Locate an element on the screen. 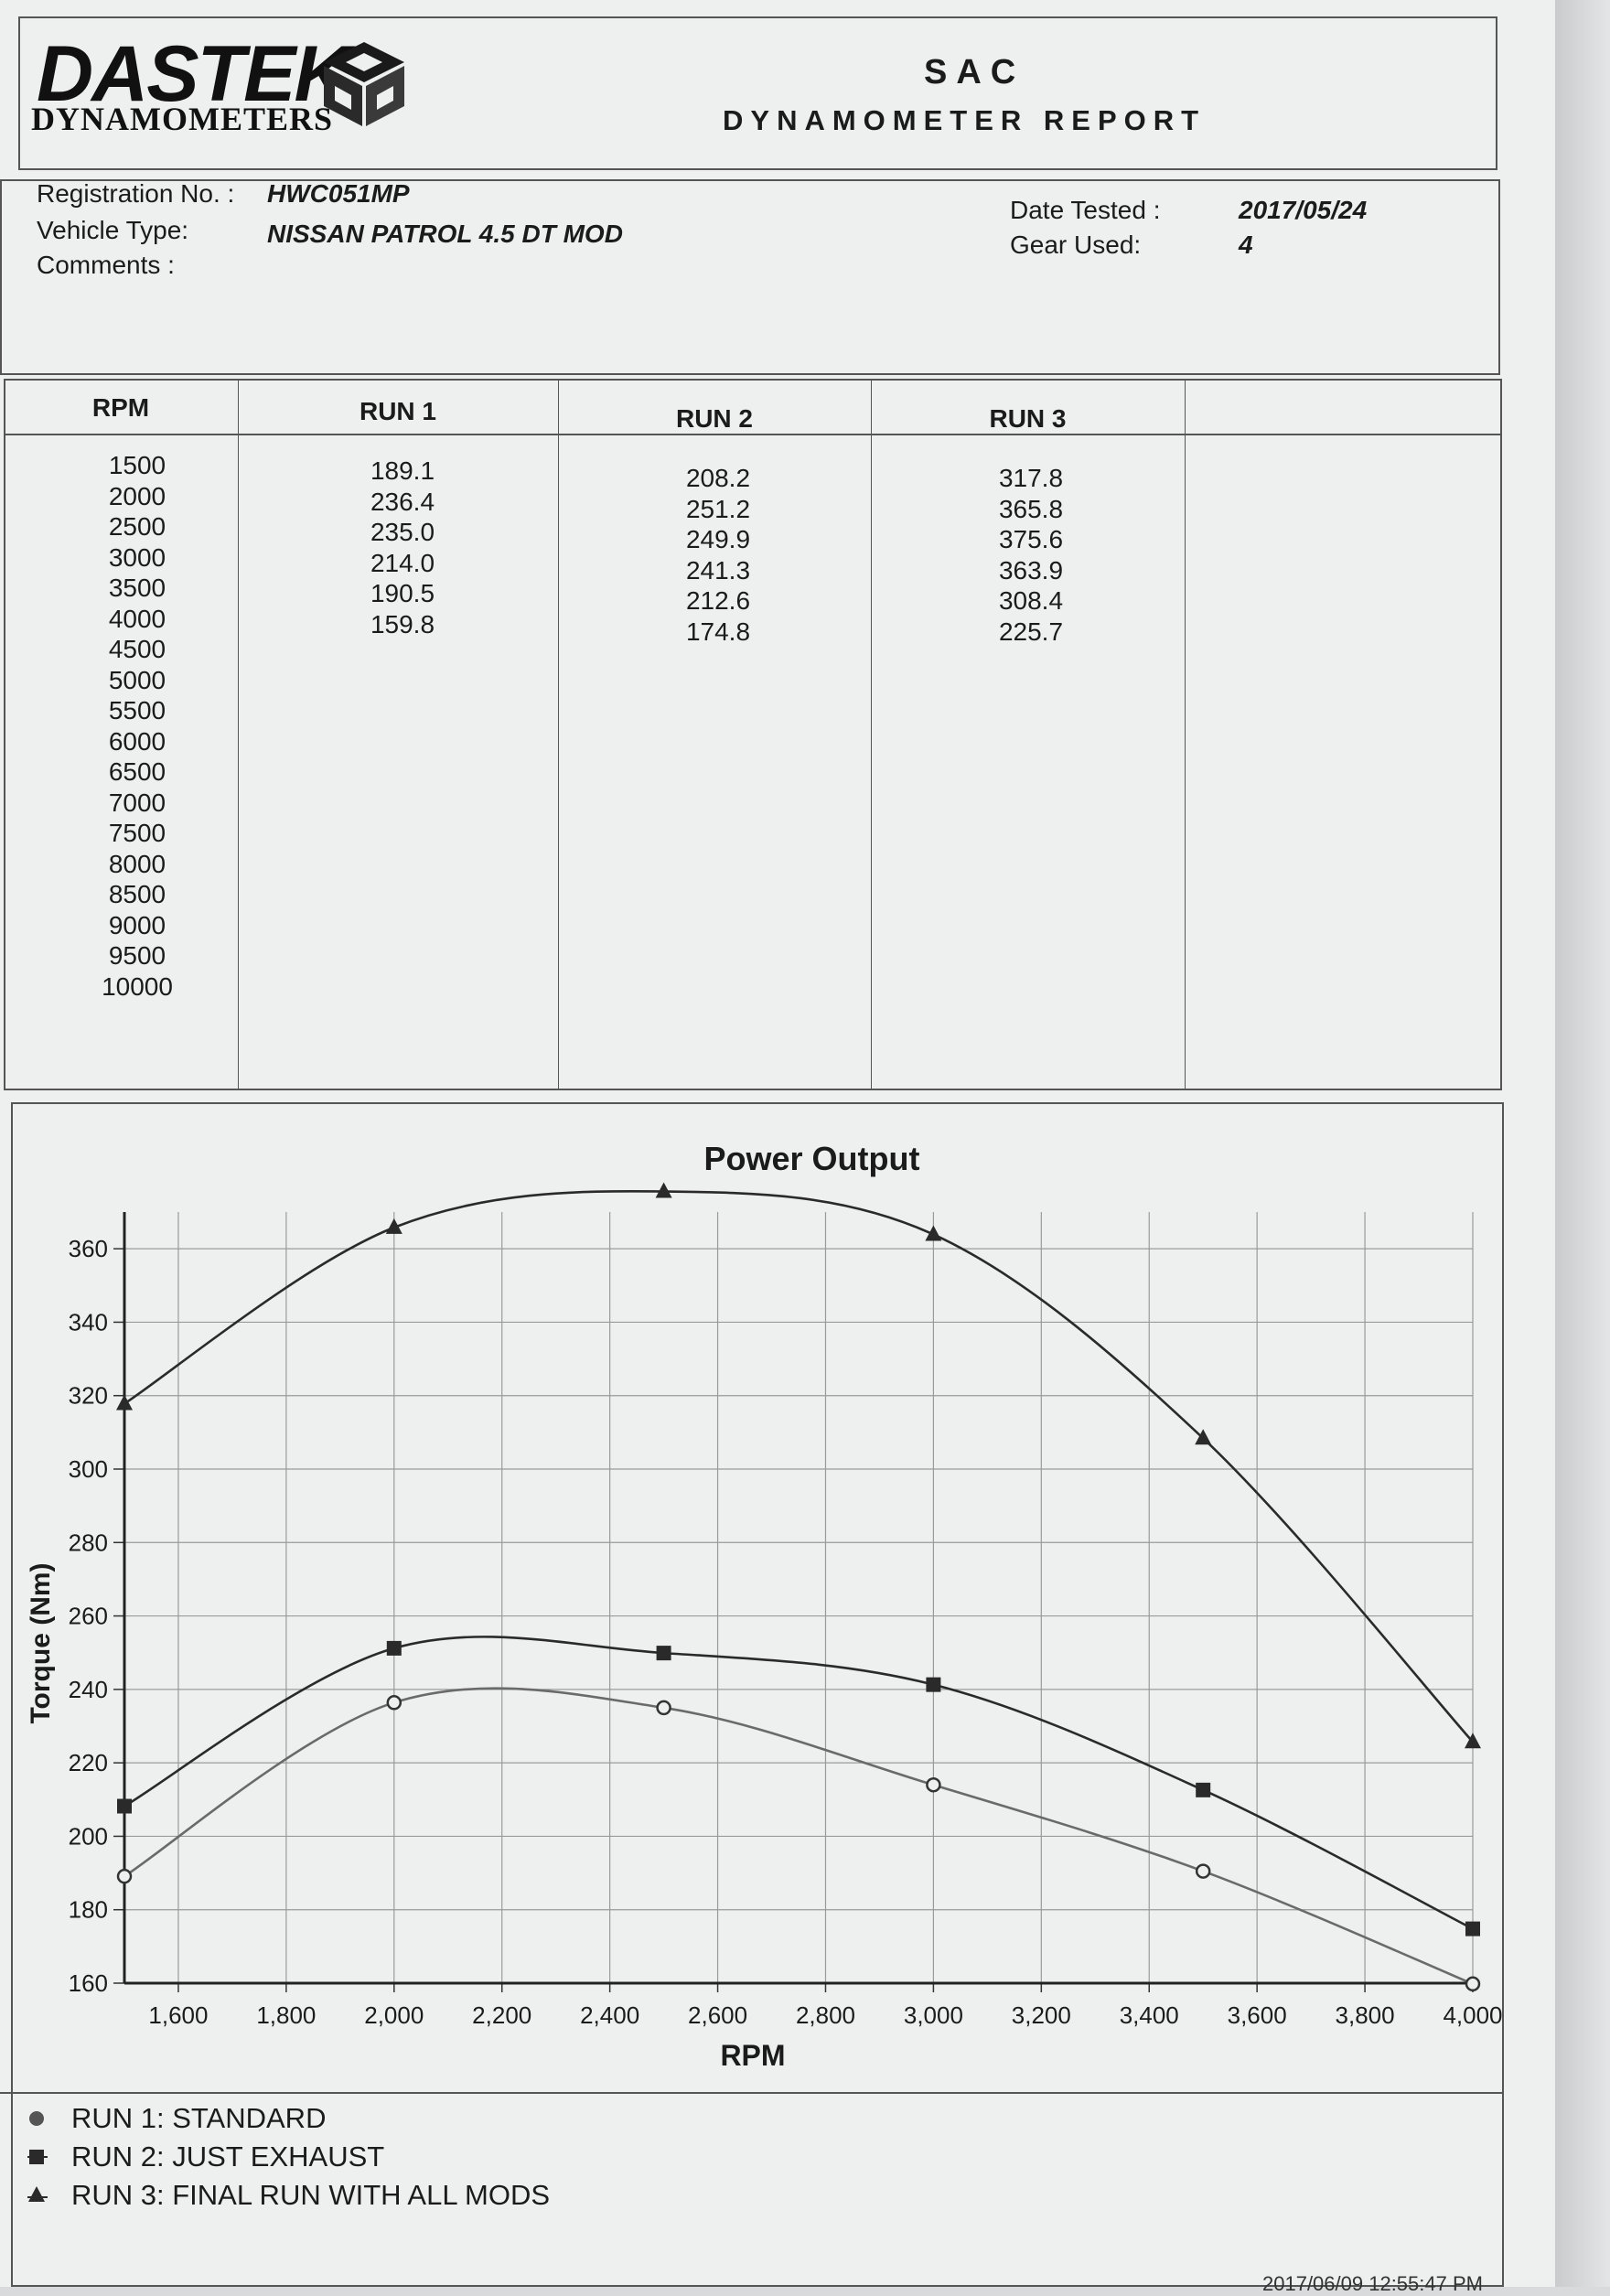 This screenshot has width=1610, height=2296. table-cell-run3: 363.9 is located at coordinates (1031, 570).